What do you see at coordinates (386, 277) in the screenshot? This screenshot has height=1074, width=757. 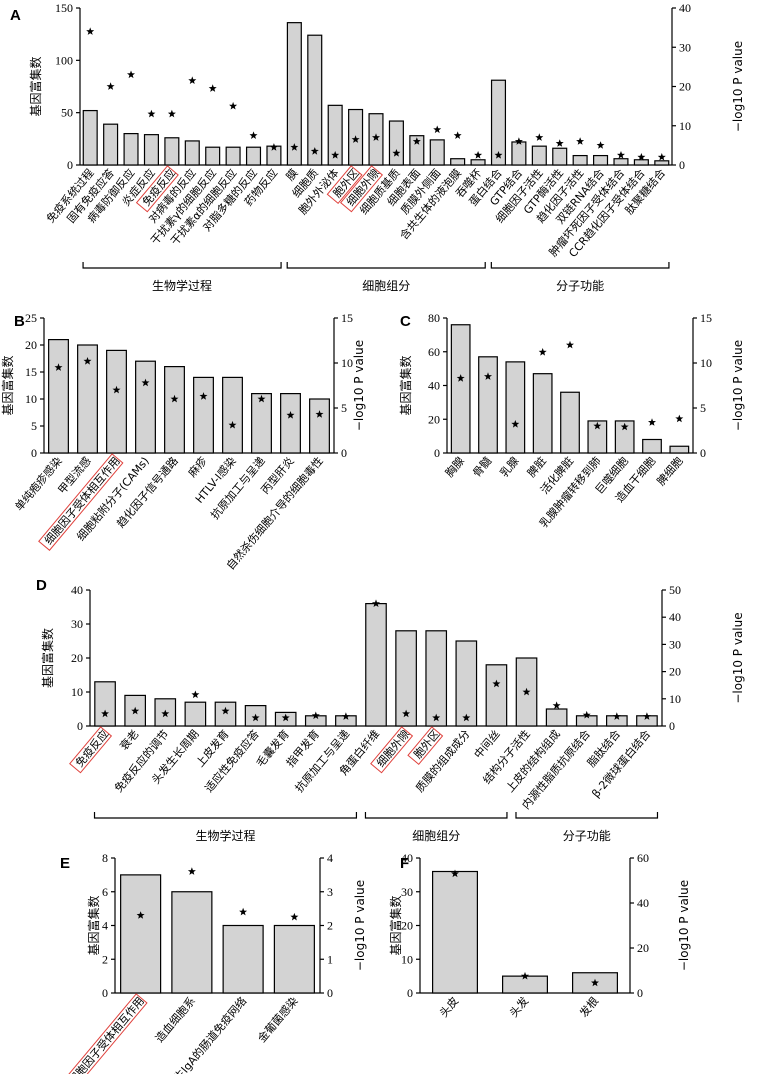 I see `group-bracket: 细胞组分` at bounding box center [386, 277].